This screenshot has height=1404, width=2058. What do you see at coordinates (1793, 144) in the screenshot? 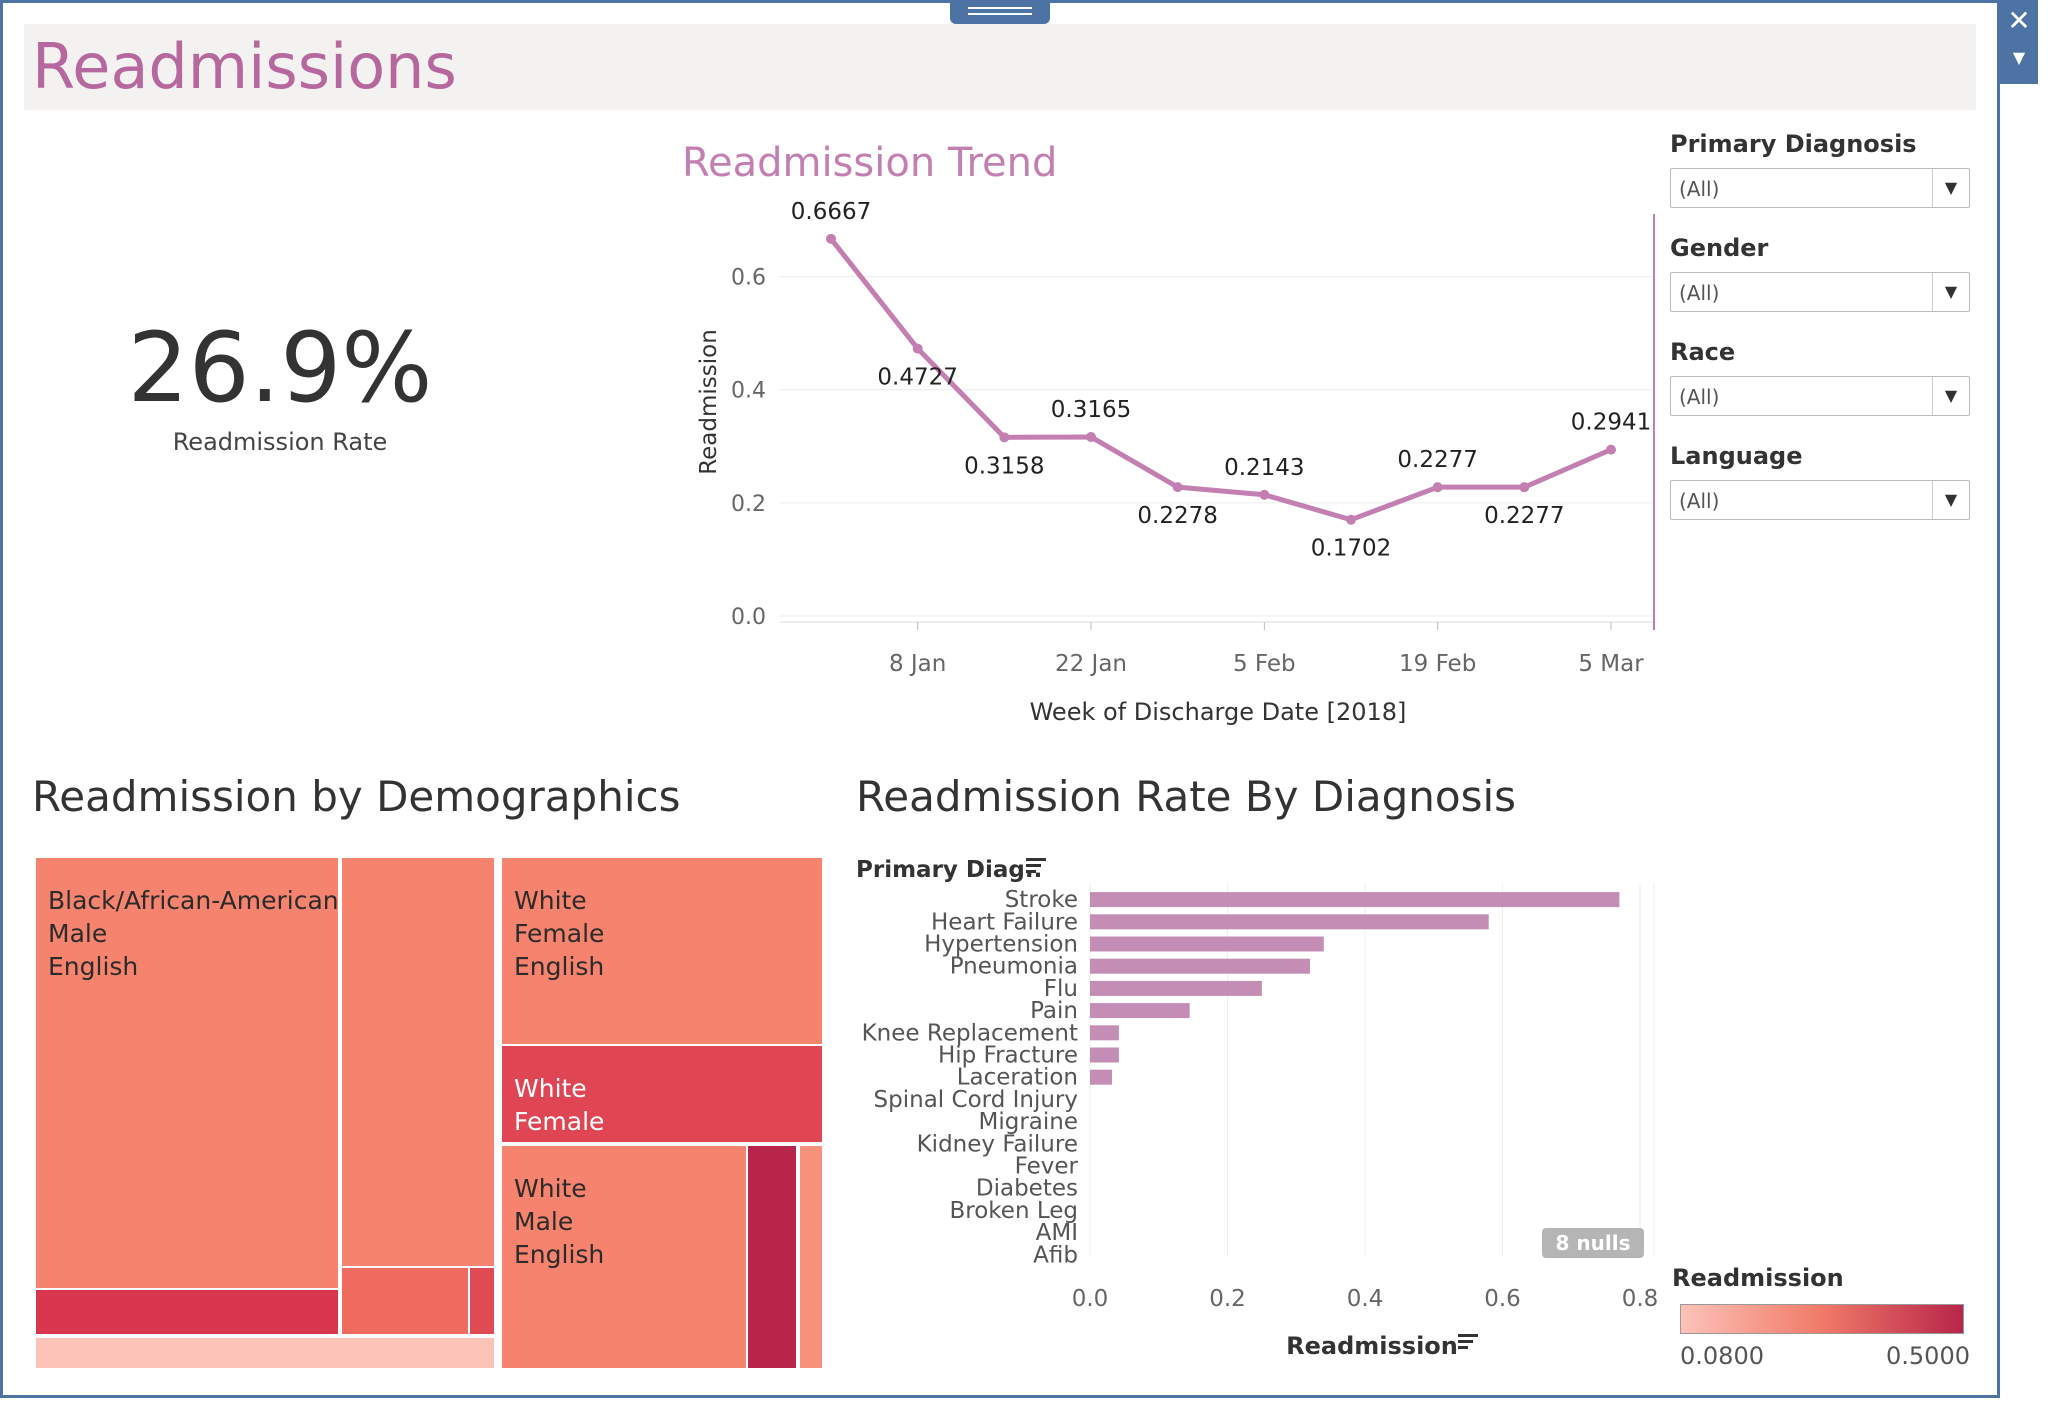
I see `filter-label: Primary Diagnosis` at bounding box center [1793, 144].